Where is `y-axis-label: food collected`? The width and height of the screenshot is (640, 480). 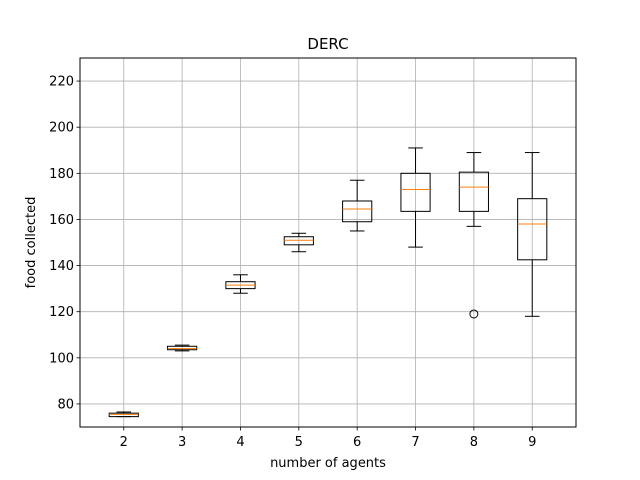 y-axis-label: food collected is located at coordinates (31, 243).